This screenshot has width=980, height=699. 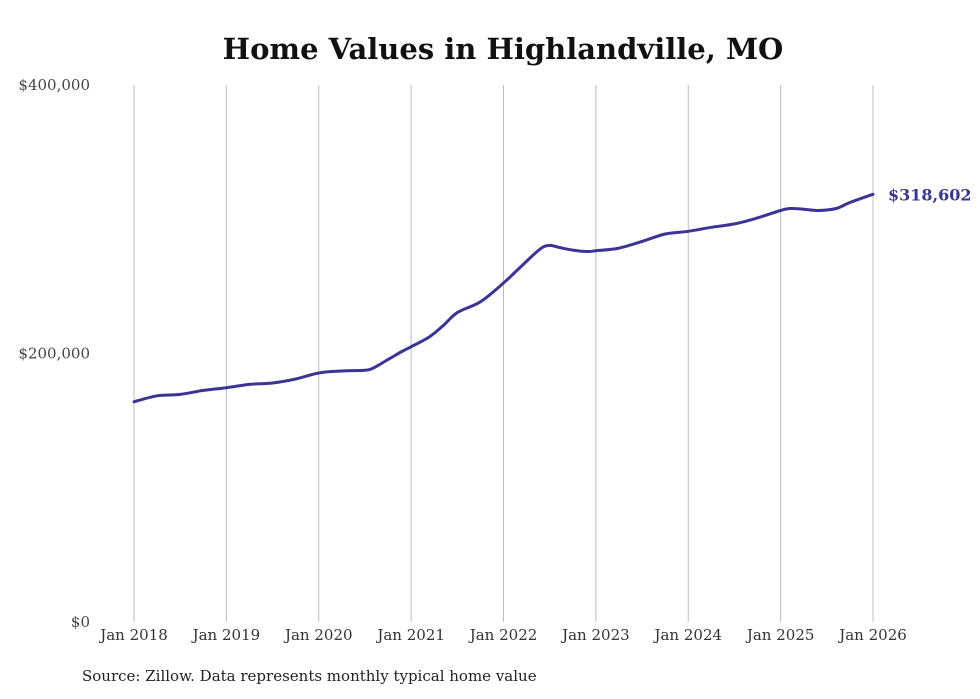 What do you see at coordinates (226, 635) in the screenshot?
I see `x-tick-label-1: Jan 2019` at bounding box center [226, 635].